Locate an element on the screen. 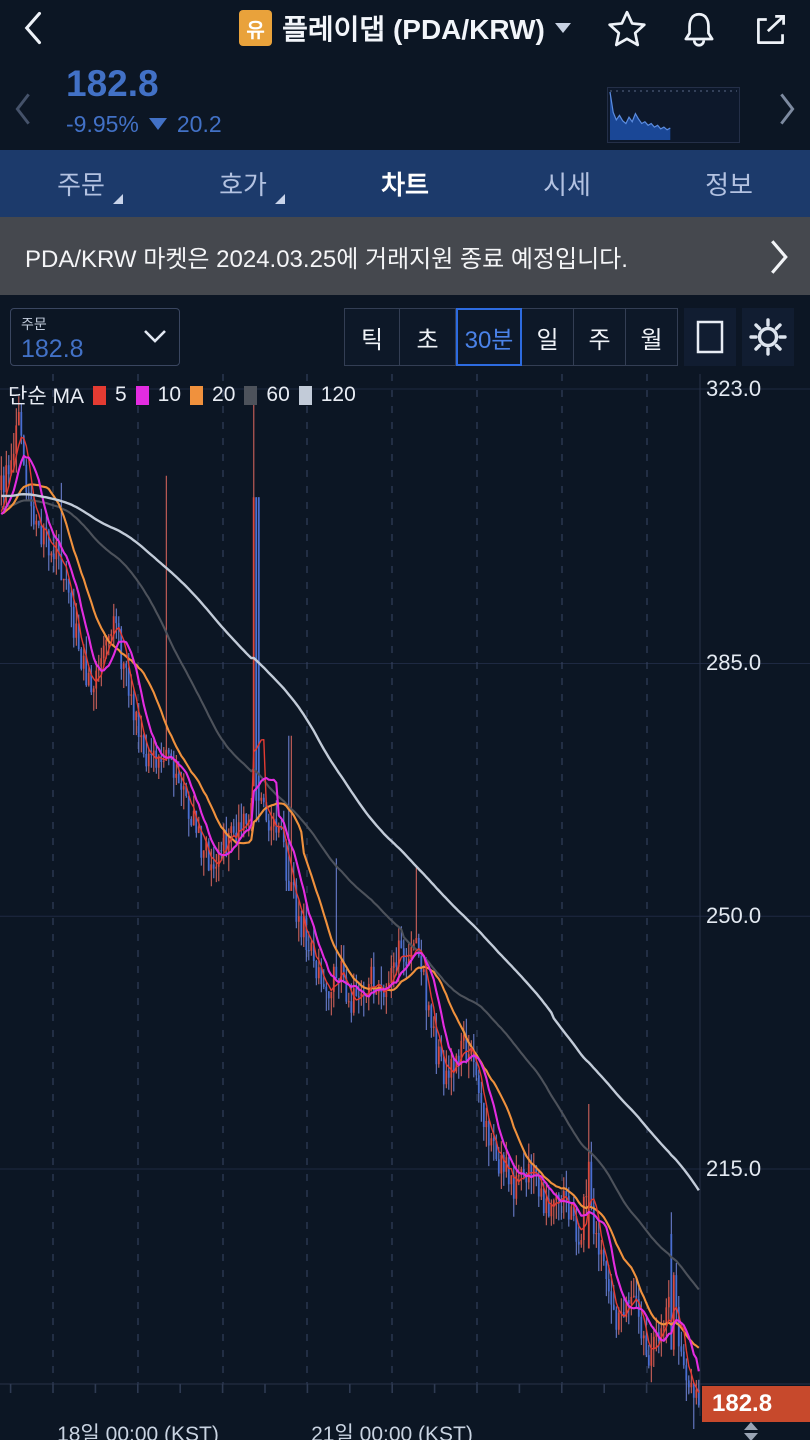 Image resolution: width=810 pixels, height=1440 pixels. next-market-button is located at coordinates (787, 111).